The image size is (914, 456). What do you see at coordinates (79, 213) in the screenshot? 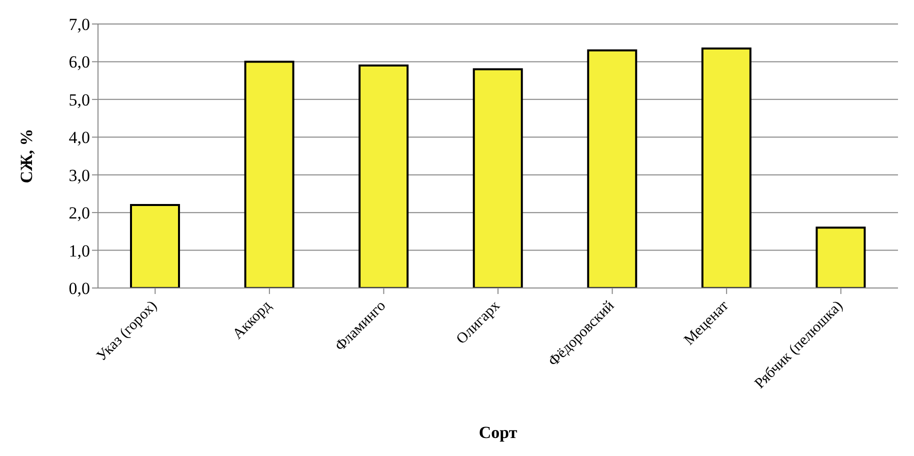
I see `y-tick-label: 2,0` at bounding box center [79, 213].